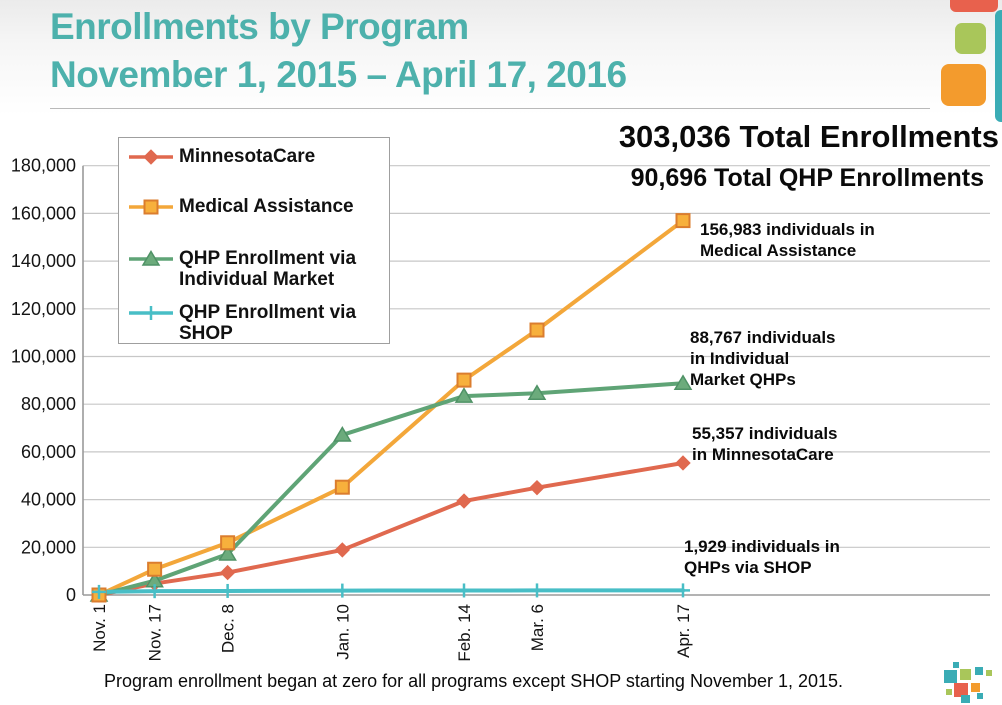 This screenshot has width=1002, height=705. What do you see at coordinates (963, 85) in the screenshot?
I see `deco-square-orange-icon` at bounding box center [963, 85].